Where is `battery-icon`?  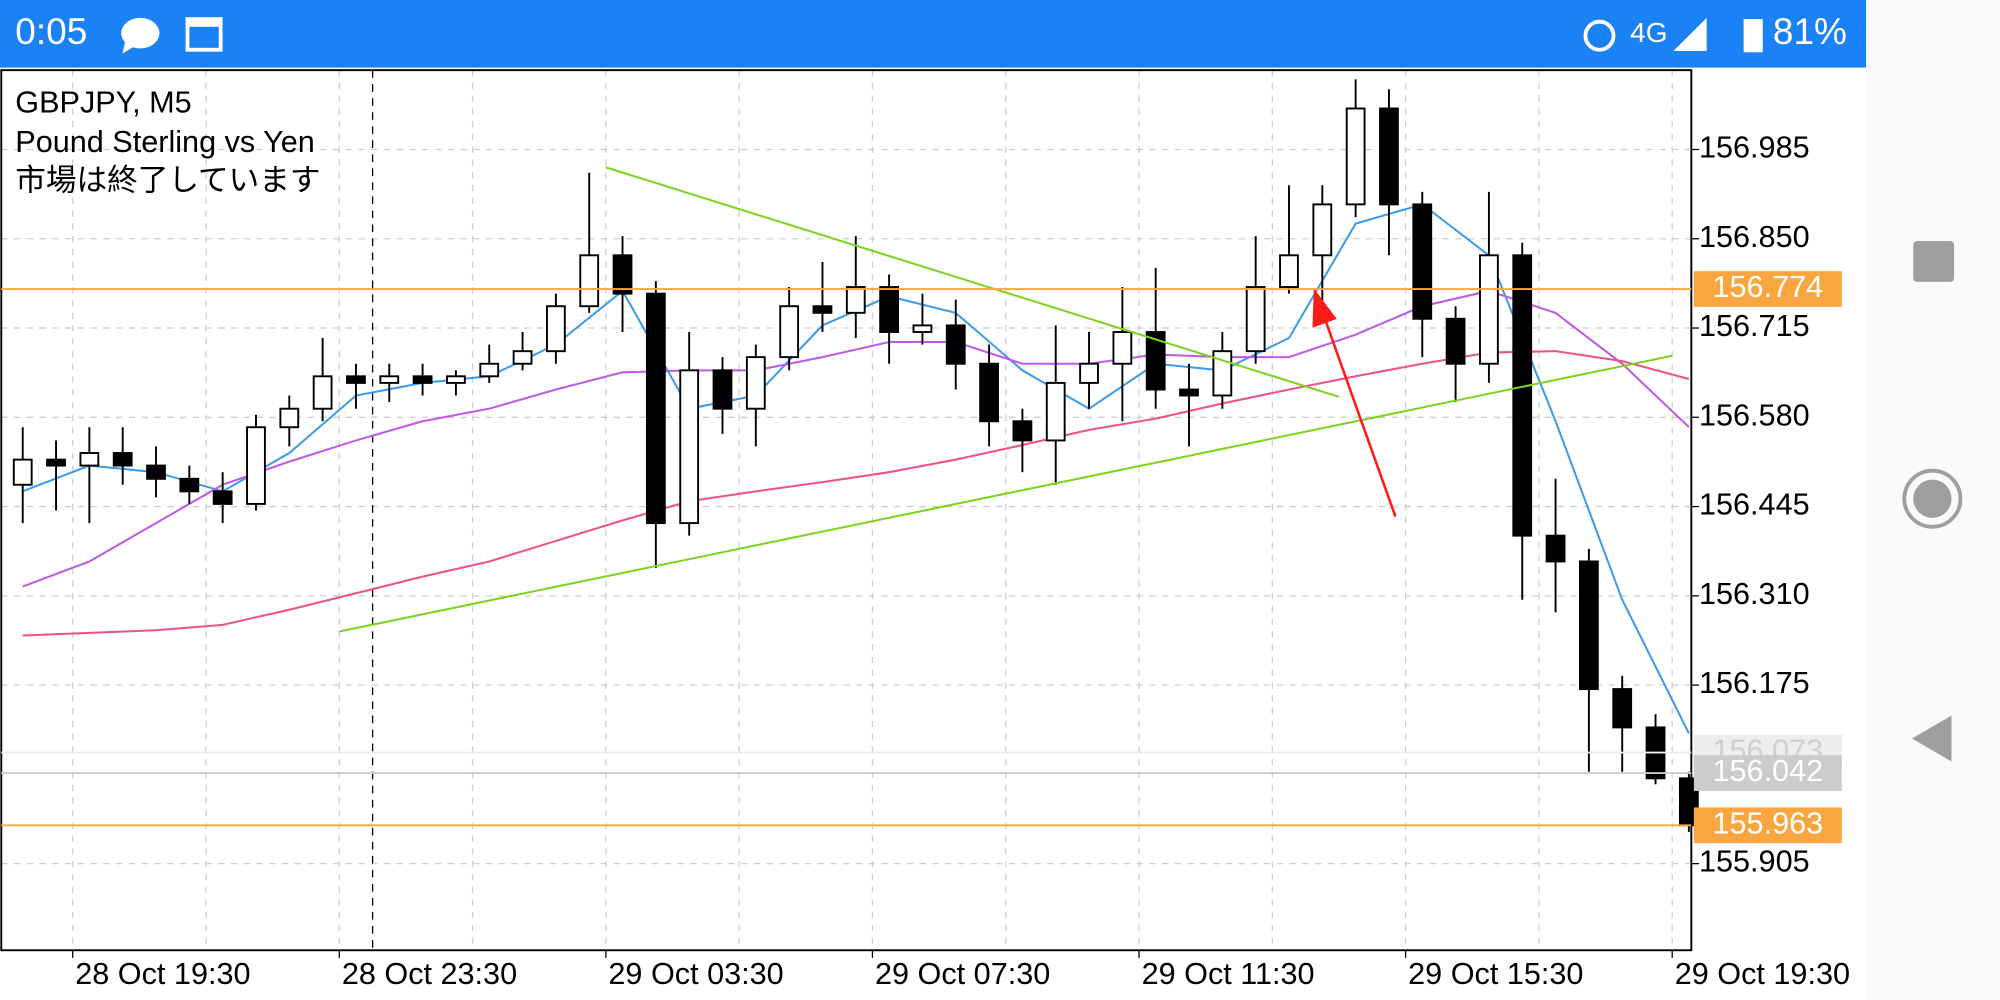
battery-icon is located at coordinates (1753, 36).